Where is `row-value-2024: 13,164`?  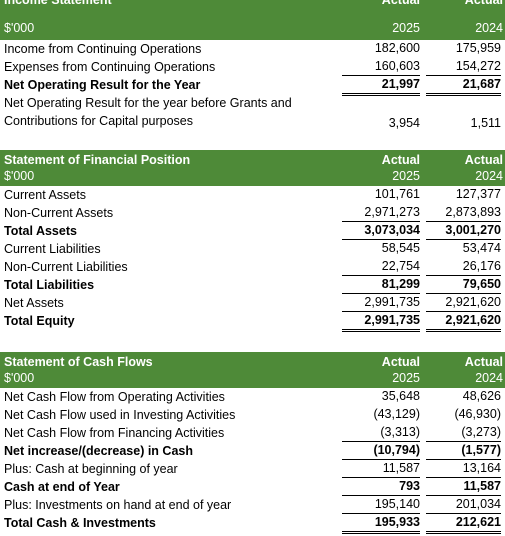
row-value-2024: 13,164 is located at coordinates (463, 469).